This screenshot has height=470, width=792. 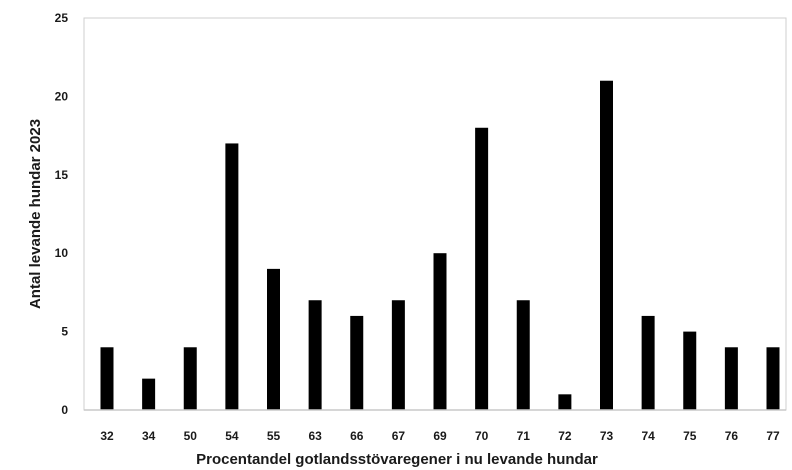 I want to click on x-tick-label: 72, so click(x=565, y=436).